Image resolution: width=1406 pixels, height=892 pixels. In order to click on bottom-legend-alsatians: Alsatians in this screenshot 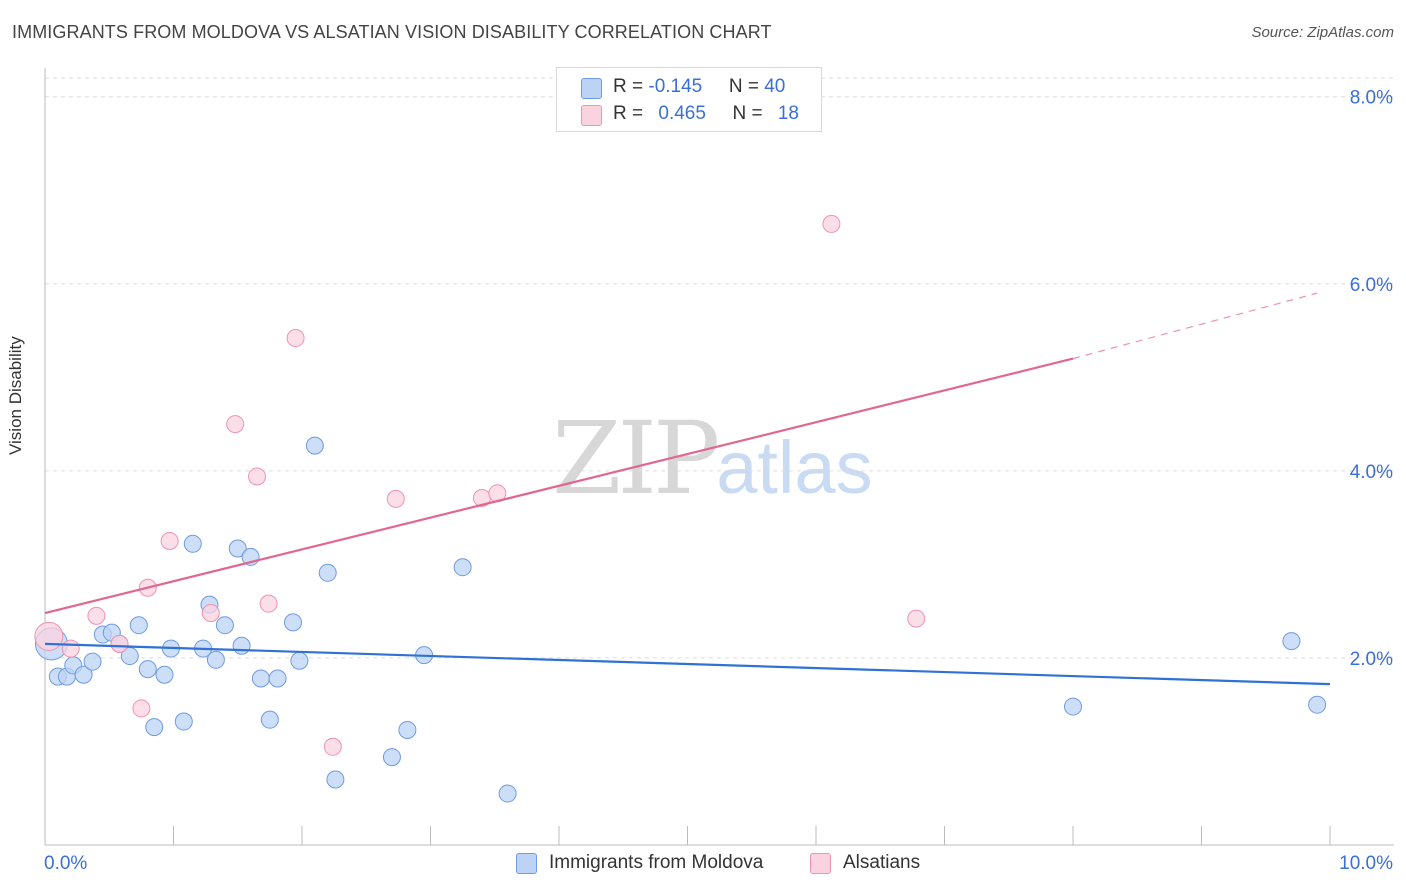, I will do `click(865, 863)`.